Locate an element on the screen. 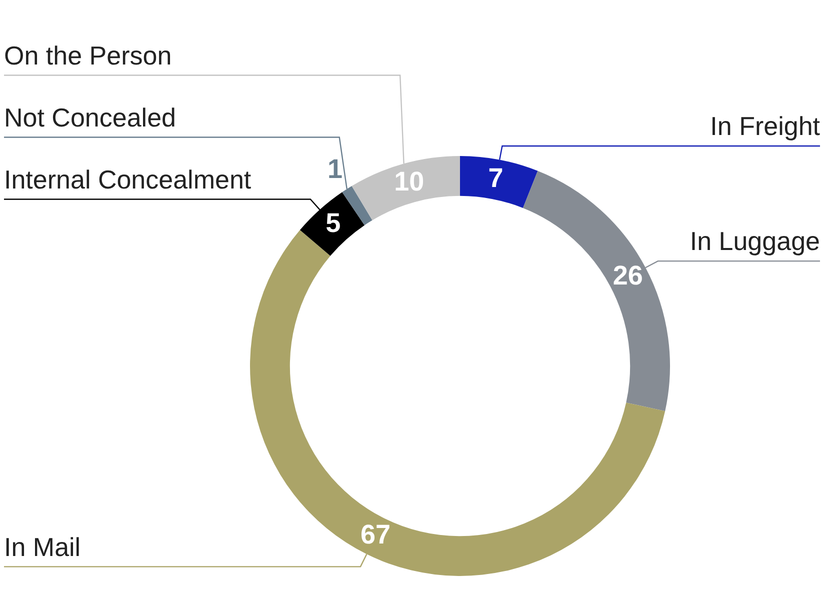 Image resolution: width=824 pixels, height=613 pixels. data-label: 5 is located at coordinates (333, 223).